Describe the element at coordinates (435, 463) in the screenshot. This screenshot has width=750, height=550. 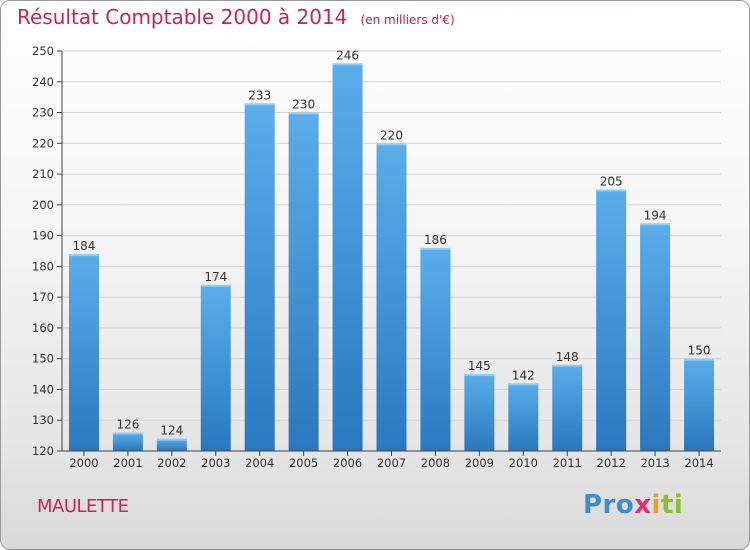
I see `x-tick-label: 2008` at that location.